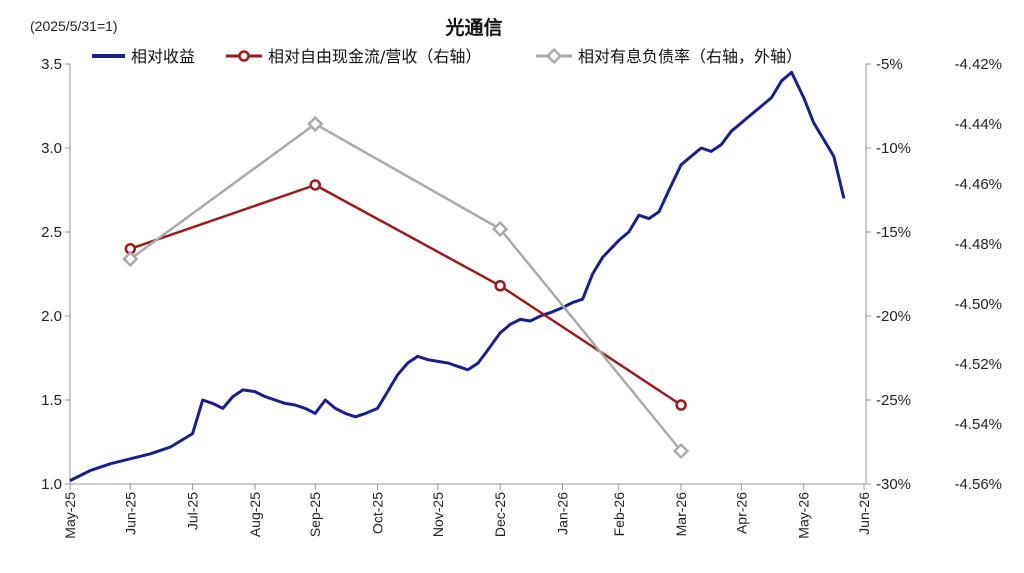 This screenshot has height=573, width=1024. What do you see at coordinates (244, 56) in the screenshot?
I see `legend-marker-fcf` at bounding box center [244, 56].